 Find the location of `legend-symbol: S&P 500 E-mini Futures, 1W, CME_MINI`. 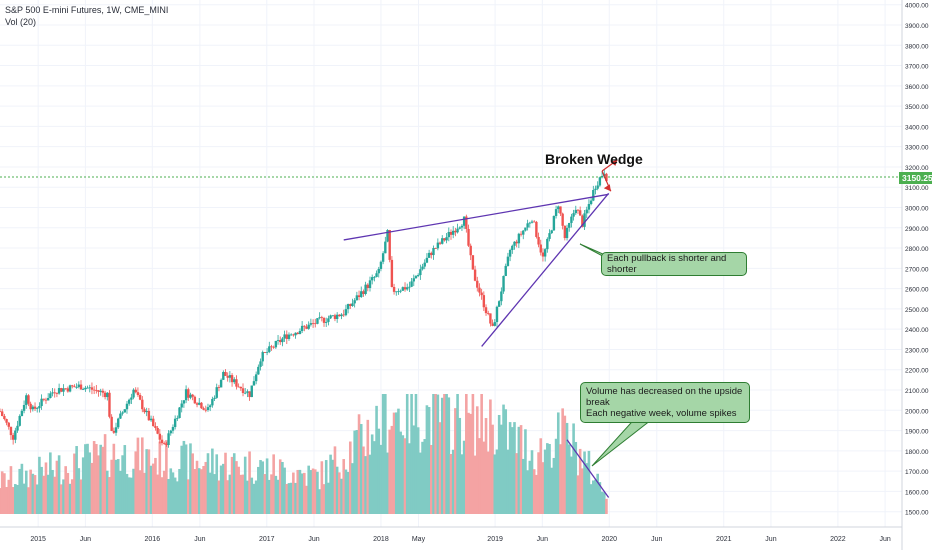

legend-symbol: S&P 500 E-mini Futures, 1W, CME_MINI is located at coordinates (87, 10).